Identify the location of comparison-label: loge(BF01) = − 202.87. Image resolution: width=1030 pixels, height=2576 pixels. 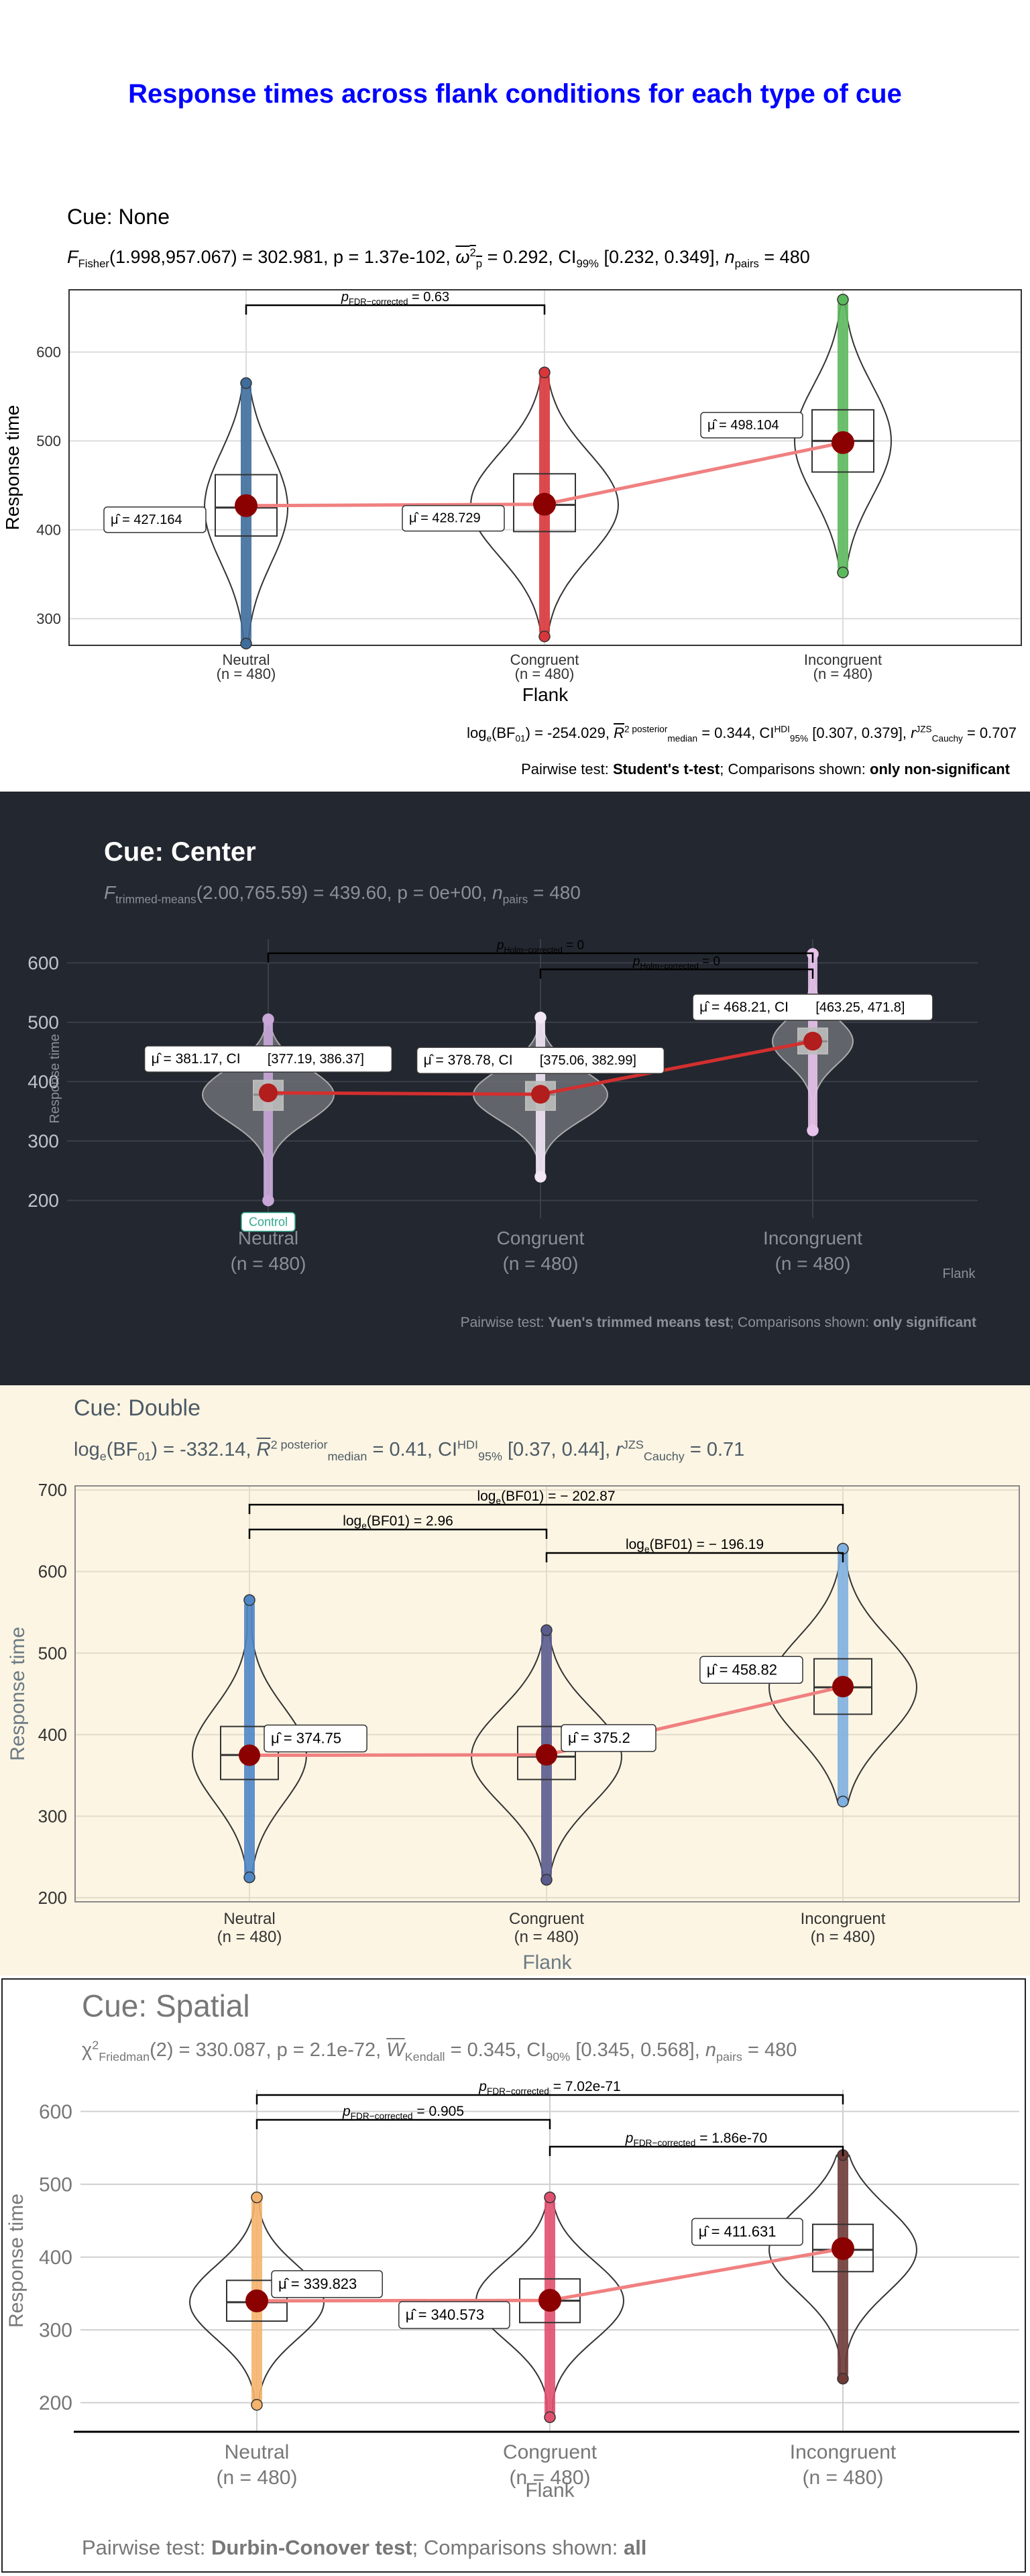
(546, 1497).